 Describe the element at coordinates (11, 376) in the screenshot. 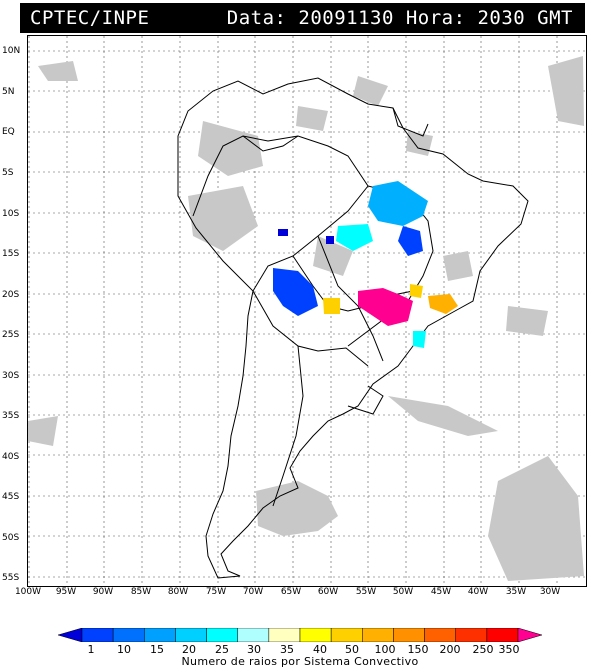

I see `lat-label-30s: 30S` at that location.